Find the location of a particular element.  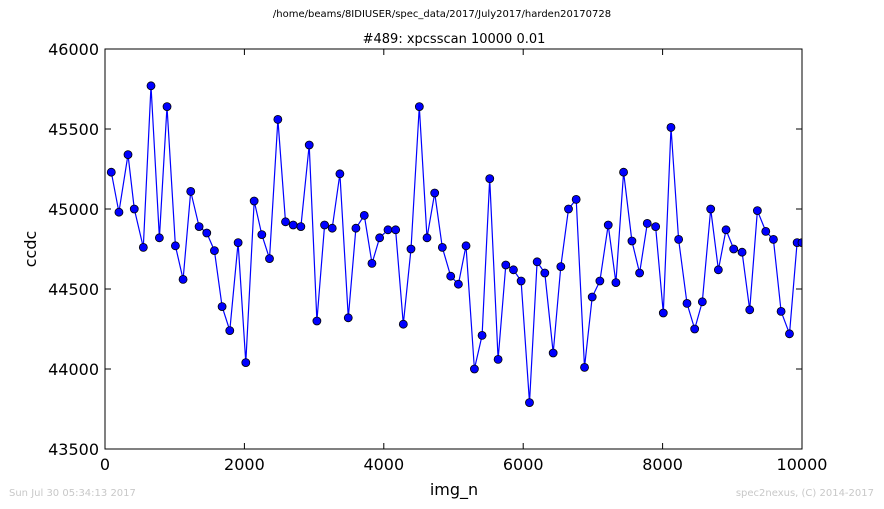

x-tick-label: 8000 is located at coordinates (662, 464).